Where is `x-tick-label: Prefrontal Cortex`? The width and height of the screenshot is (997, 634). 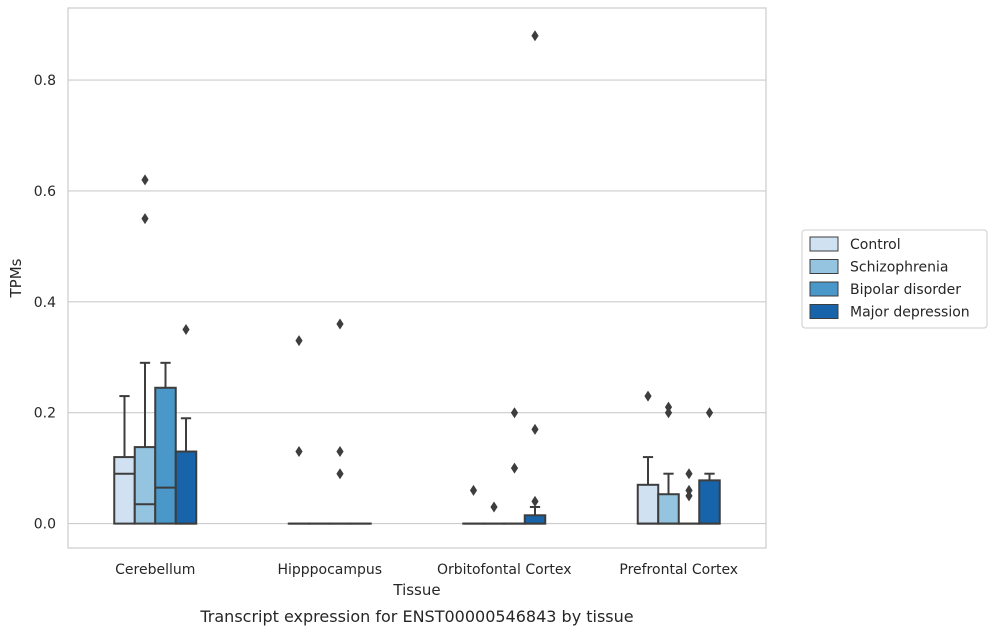 x-tick-label: Prefrontal Cortex is located at coordinates (678, 570).